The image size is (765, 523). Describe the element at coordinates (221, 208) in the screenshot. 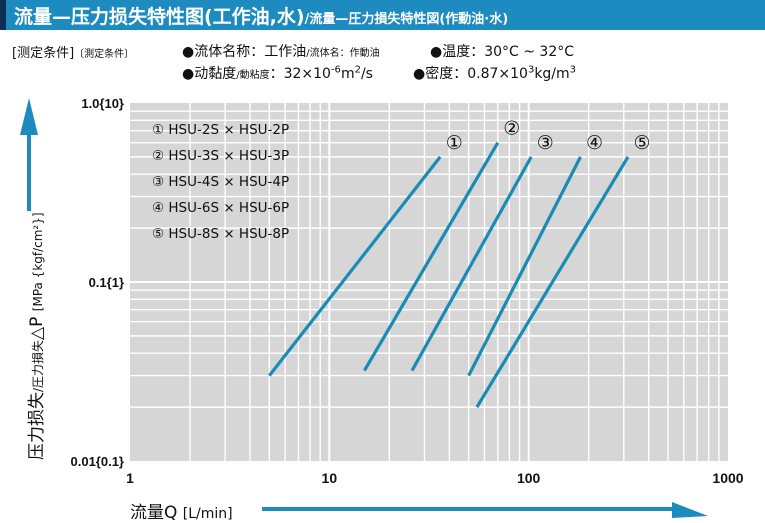

I see `legend-item: ④ HSU-6S × HSU-6P` at that location.